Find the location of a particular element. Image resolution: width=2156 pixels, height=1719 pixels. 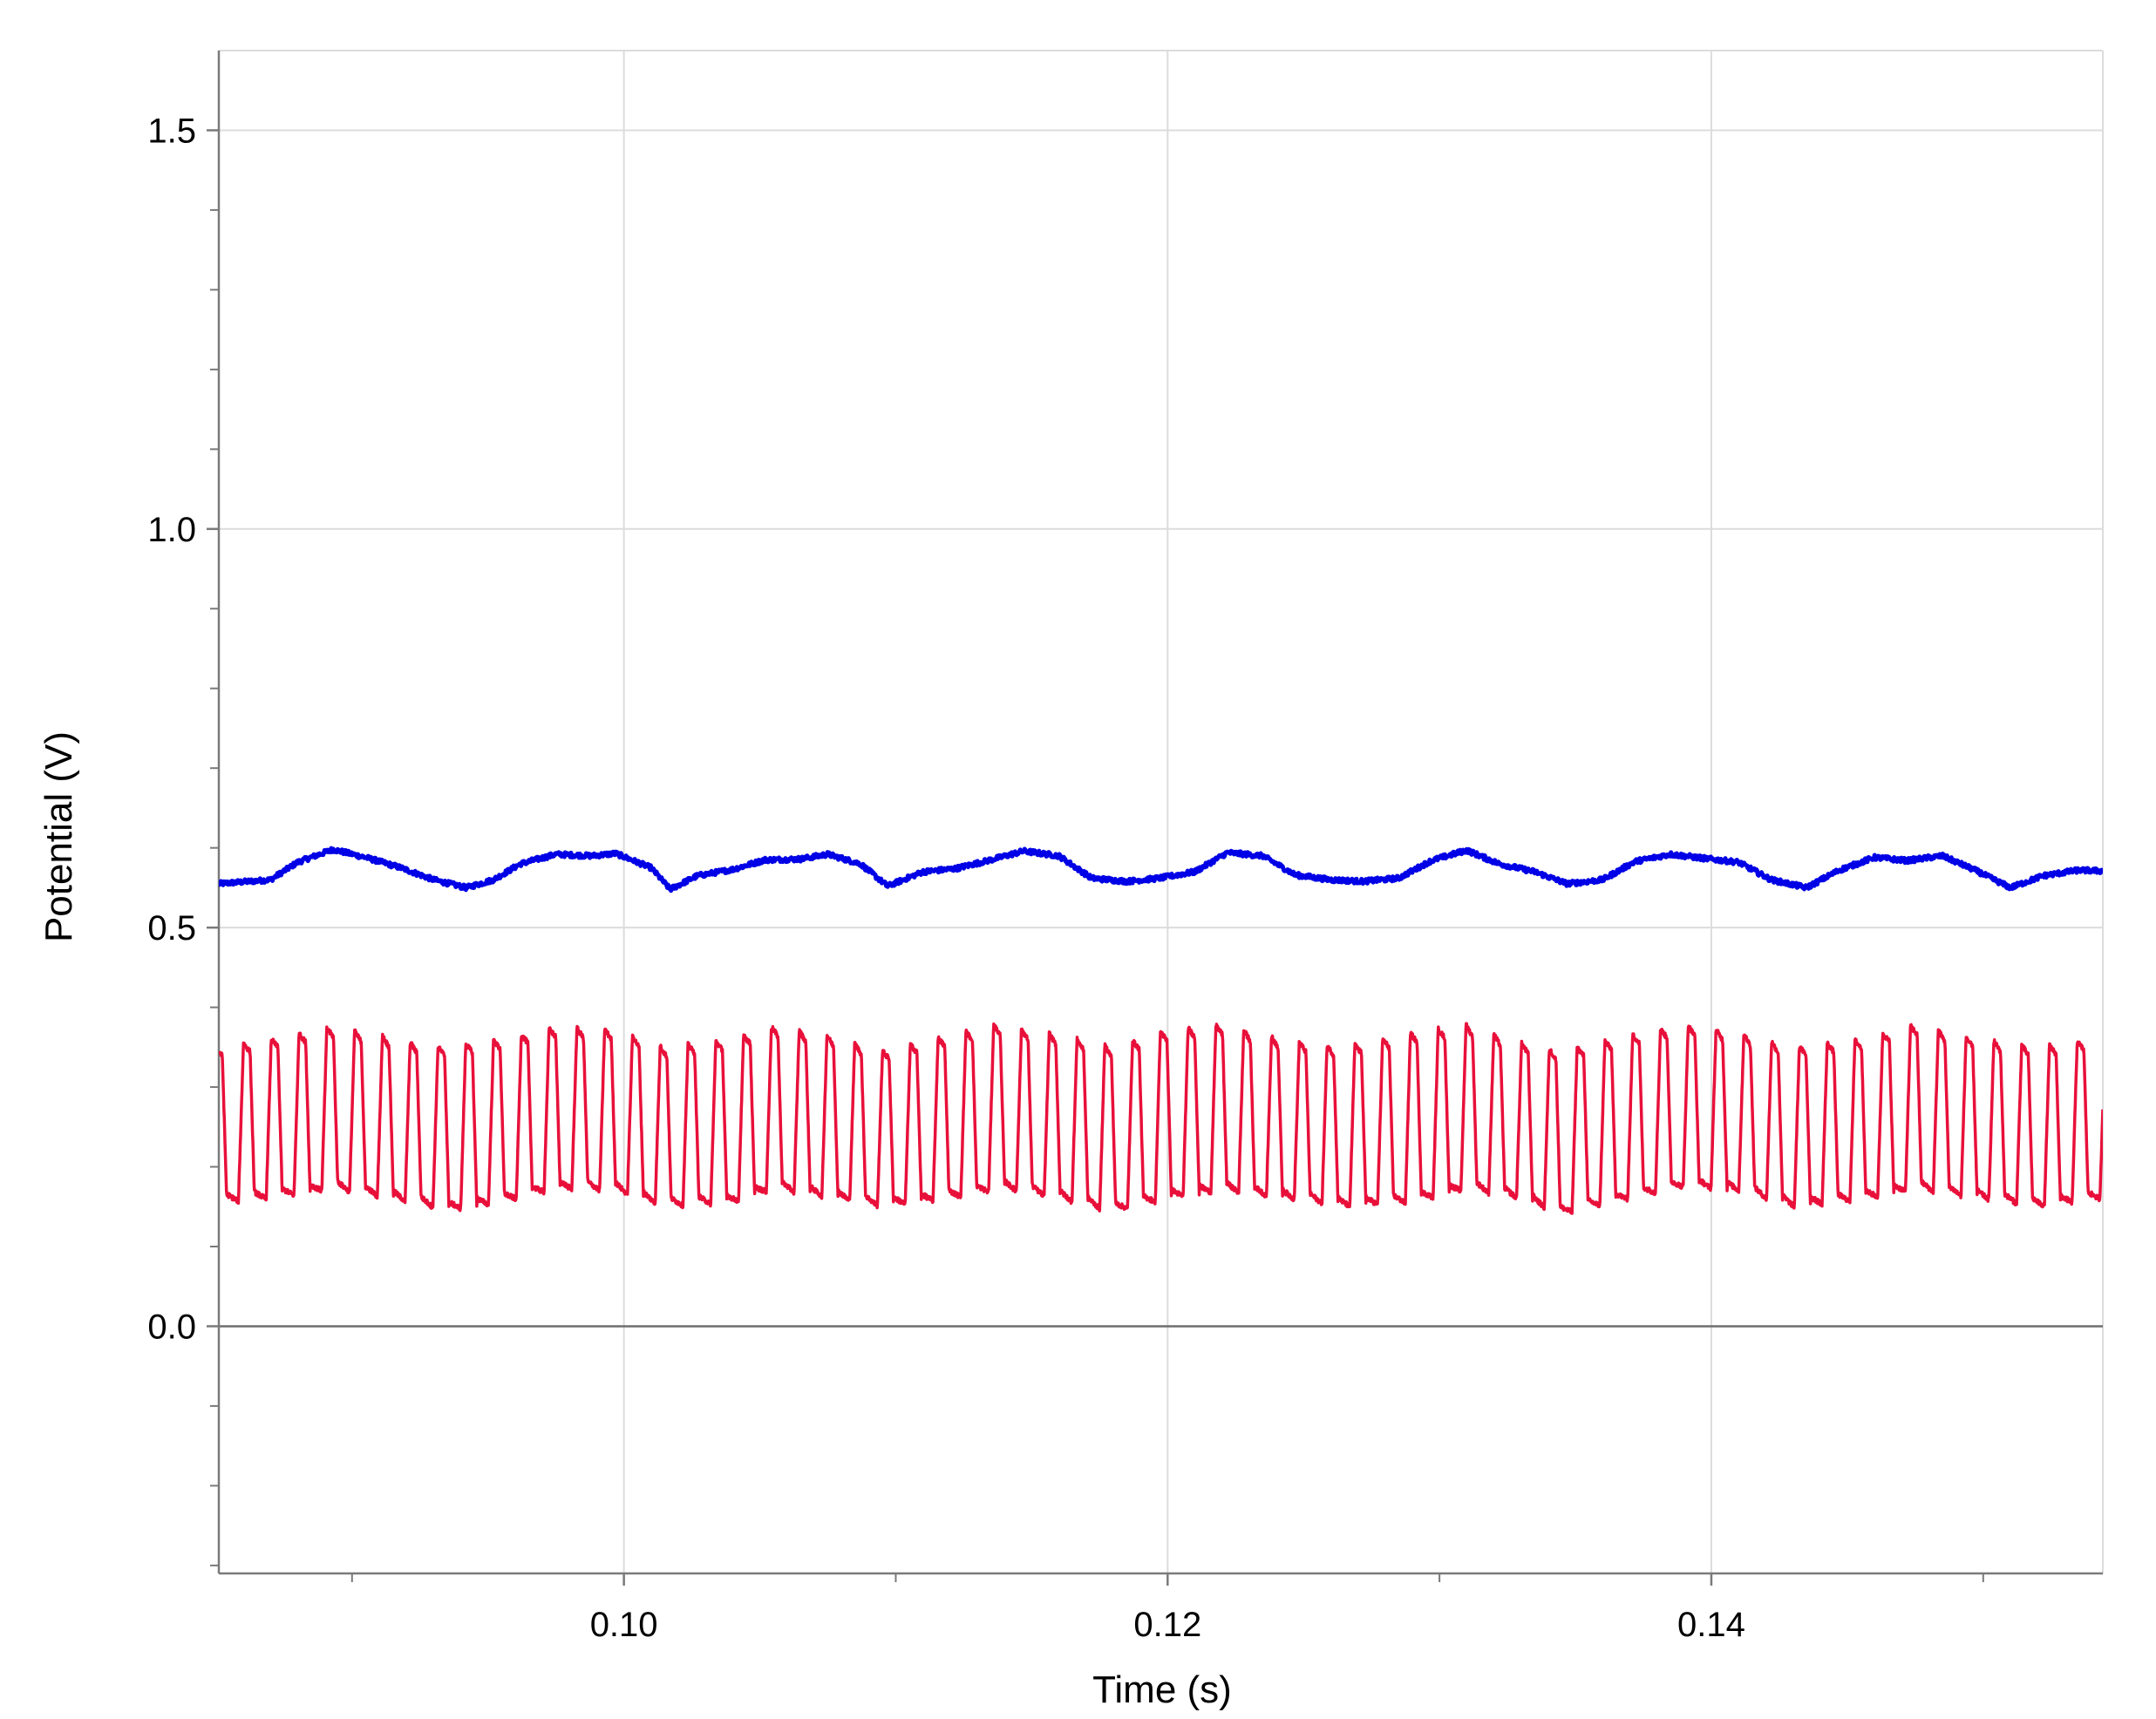

y-tick-label: 1.0 is located at coordinates (171, 530).